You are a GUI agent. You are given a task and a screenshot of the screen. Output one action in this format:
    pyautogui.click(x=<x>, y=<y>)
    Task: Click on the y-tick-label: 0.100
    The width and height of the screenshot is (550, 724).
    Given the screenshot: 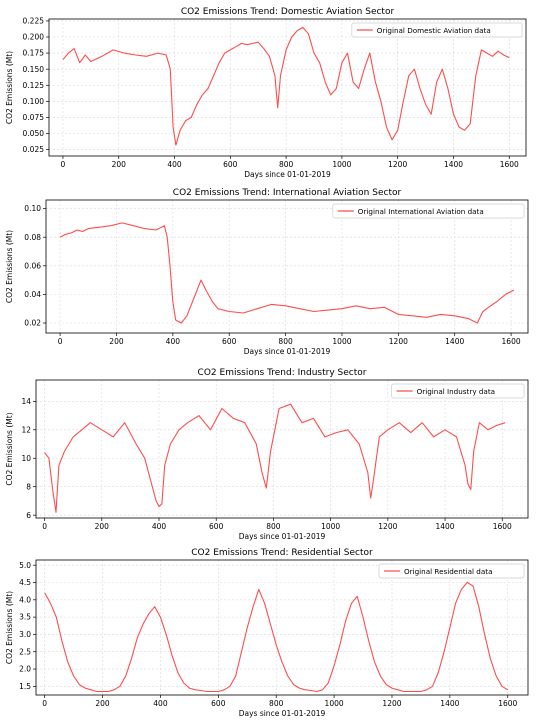 What is the action you would take?
    pyautogui.click(x=34, y=101)
    